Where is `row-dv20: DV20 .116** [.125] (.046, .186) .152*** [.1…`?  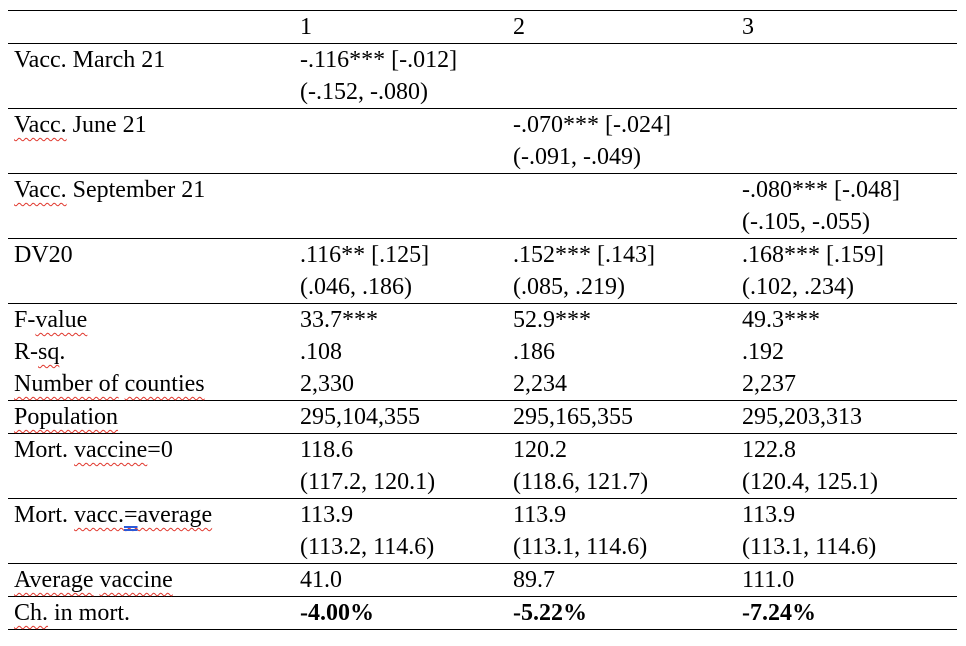
row-dv20: DV20 .116** [.125] (.046, .186) .152*** [.1… is located at coordinates (482, 271).